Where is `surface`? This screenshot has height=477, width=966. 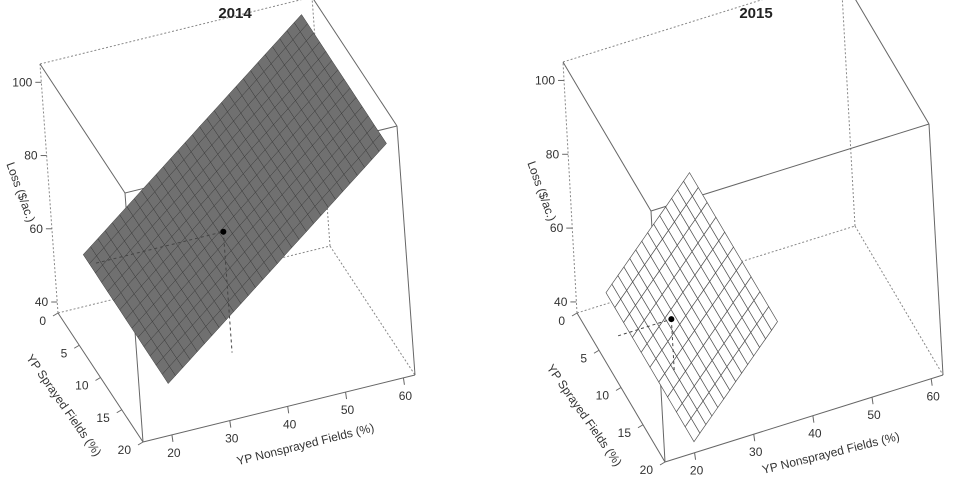
surface is located at coordinates (691, 307).